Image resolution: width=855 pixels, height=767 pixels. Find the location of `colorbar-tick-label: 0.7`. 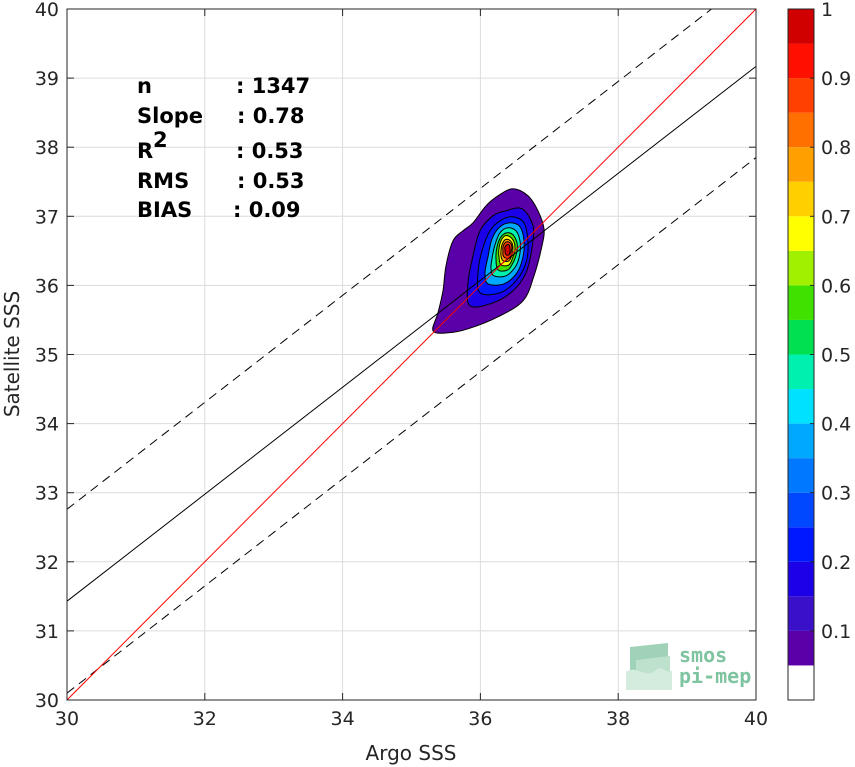

colorbar-tick-label: 0.7 is located at coordinates (836, 217).